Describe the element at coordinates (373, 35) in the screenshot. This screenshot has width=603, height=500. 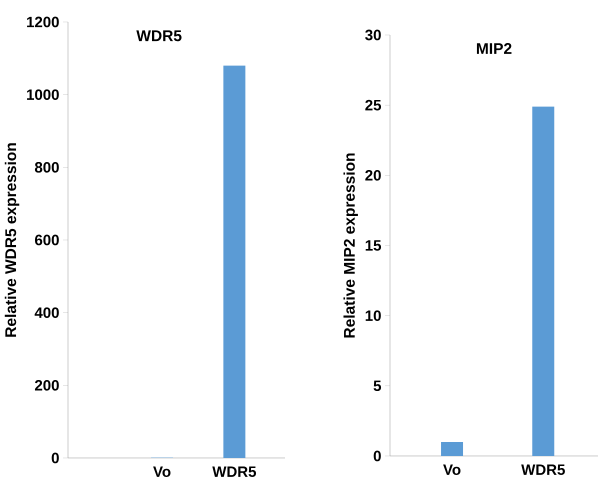
I see `y-tick-label: 30` at that location.